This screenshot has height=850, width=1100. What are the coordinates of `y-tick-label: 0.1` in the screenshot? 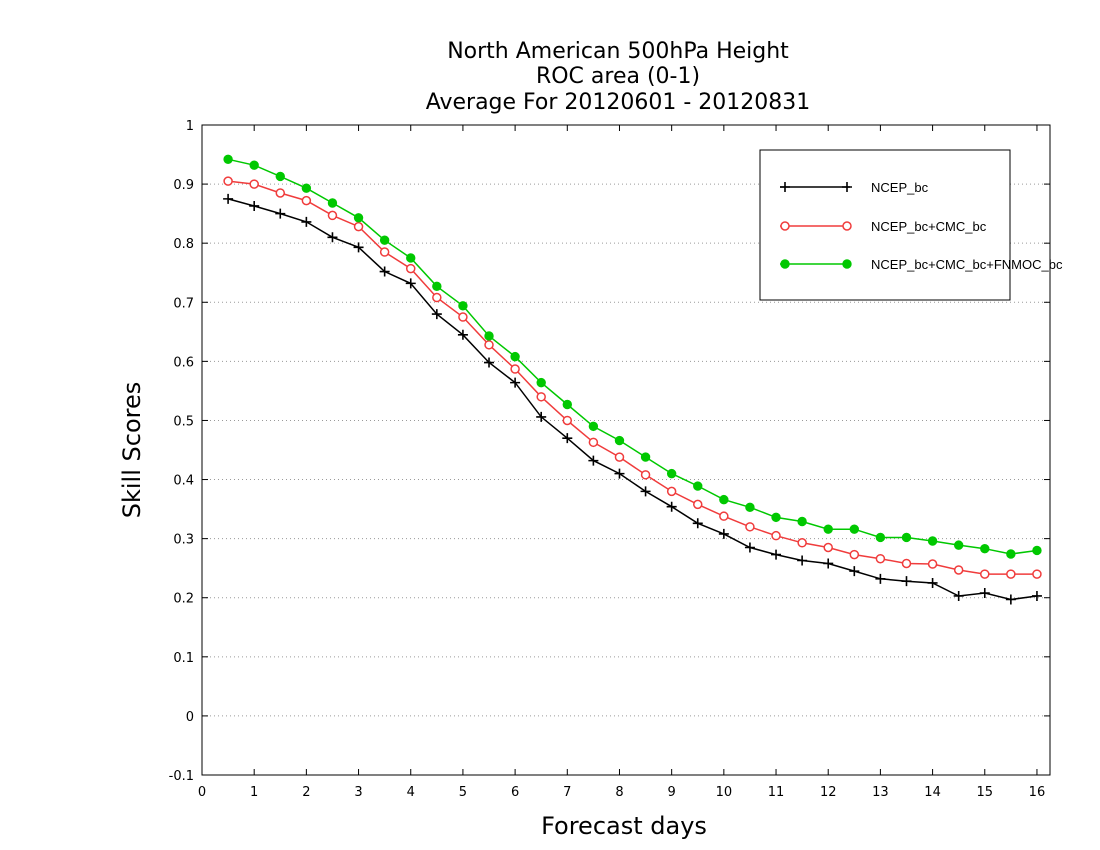 It's located at (183, 658).